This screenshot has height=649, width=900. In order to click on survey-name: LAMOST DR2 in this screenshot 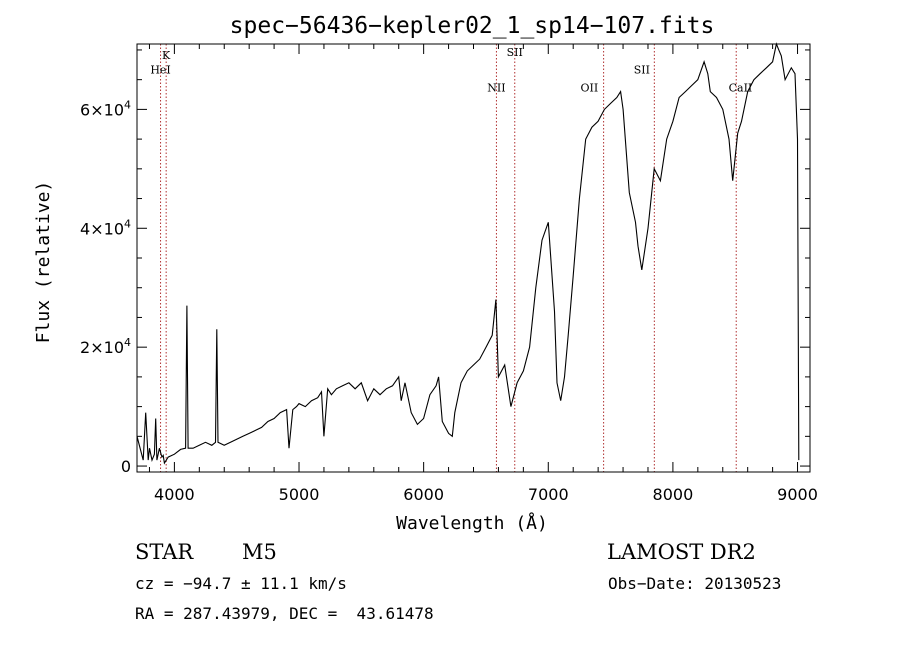, I will do `click(681, 552)`.